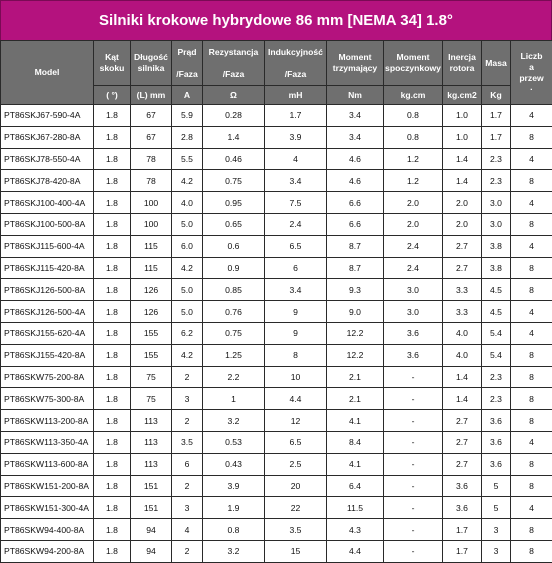  What do you see at coordinates (413, 246) in the screenshot?
I see `cell-moment-spoczynkowy: 2.4` at bounding box center [413, 246].